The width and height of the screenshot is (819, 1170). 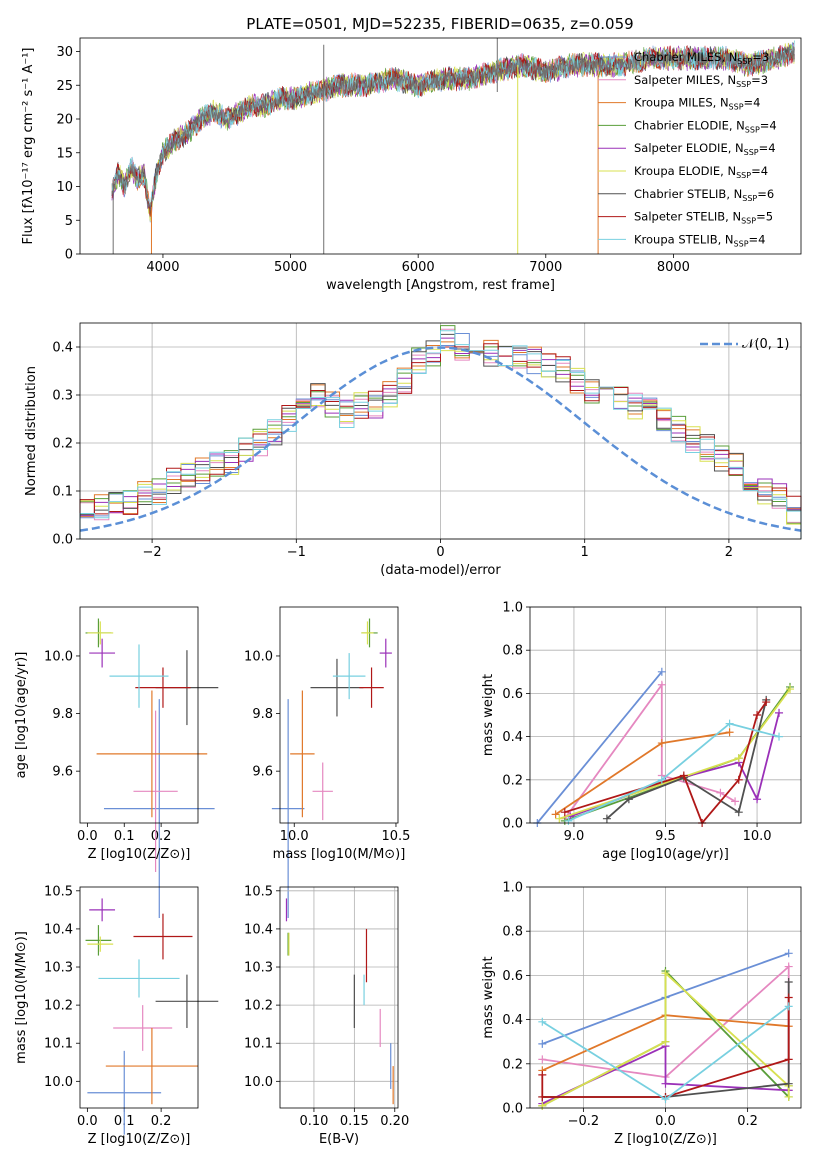 I want to click on line-kroupa-stelib, so click(x=674, y=772).